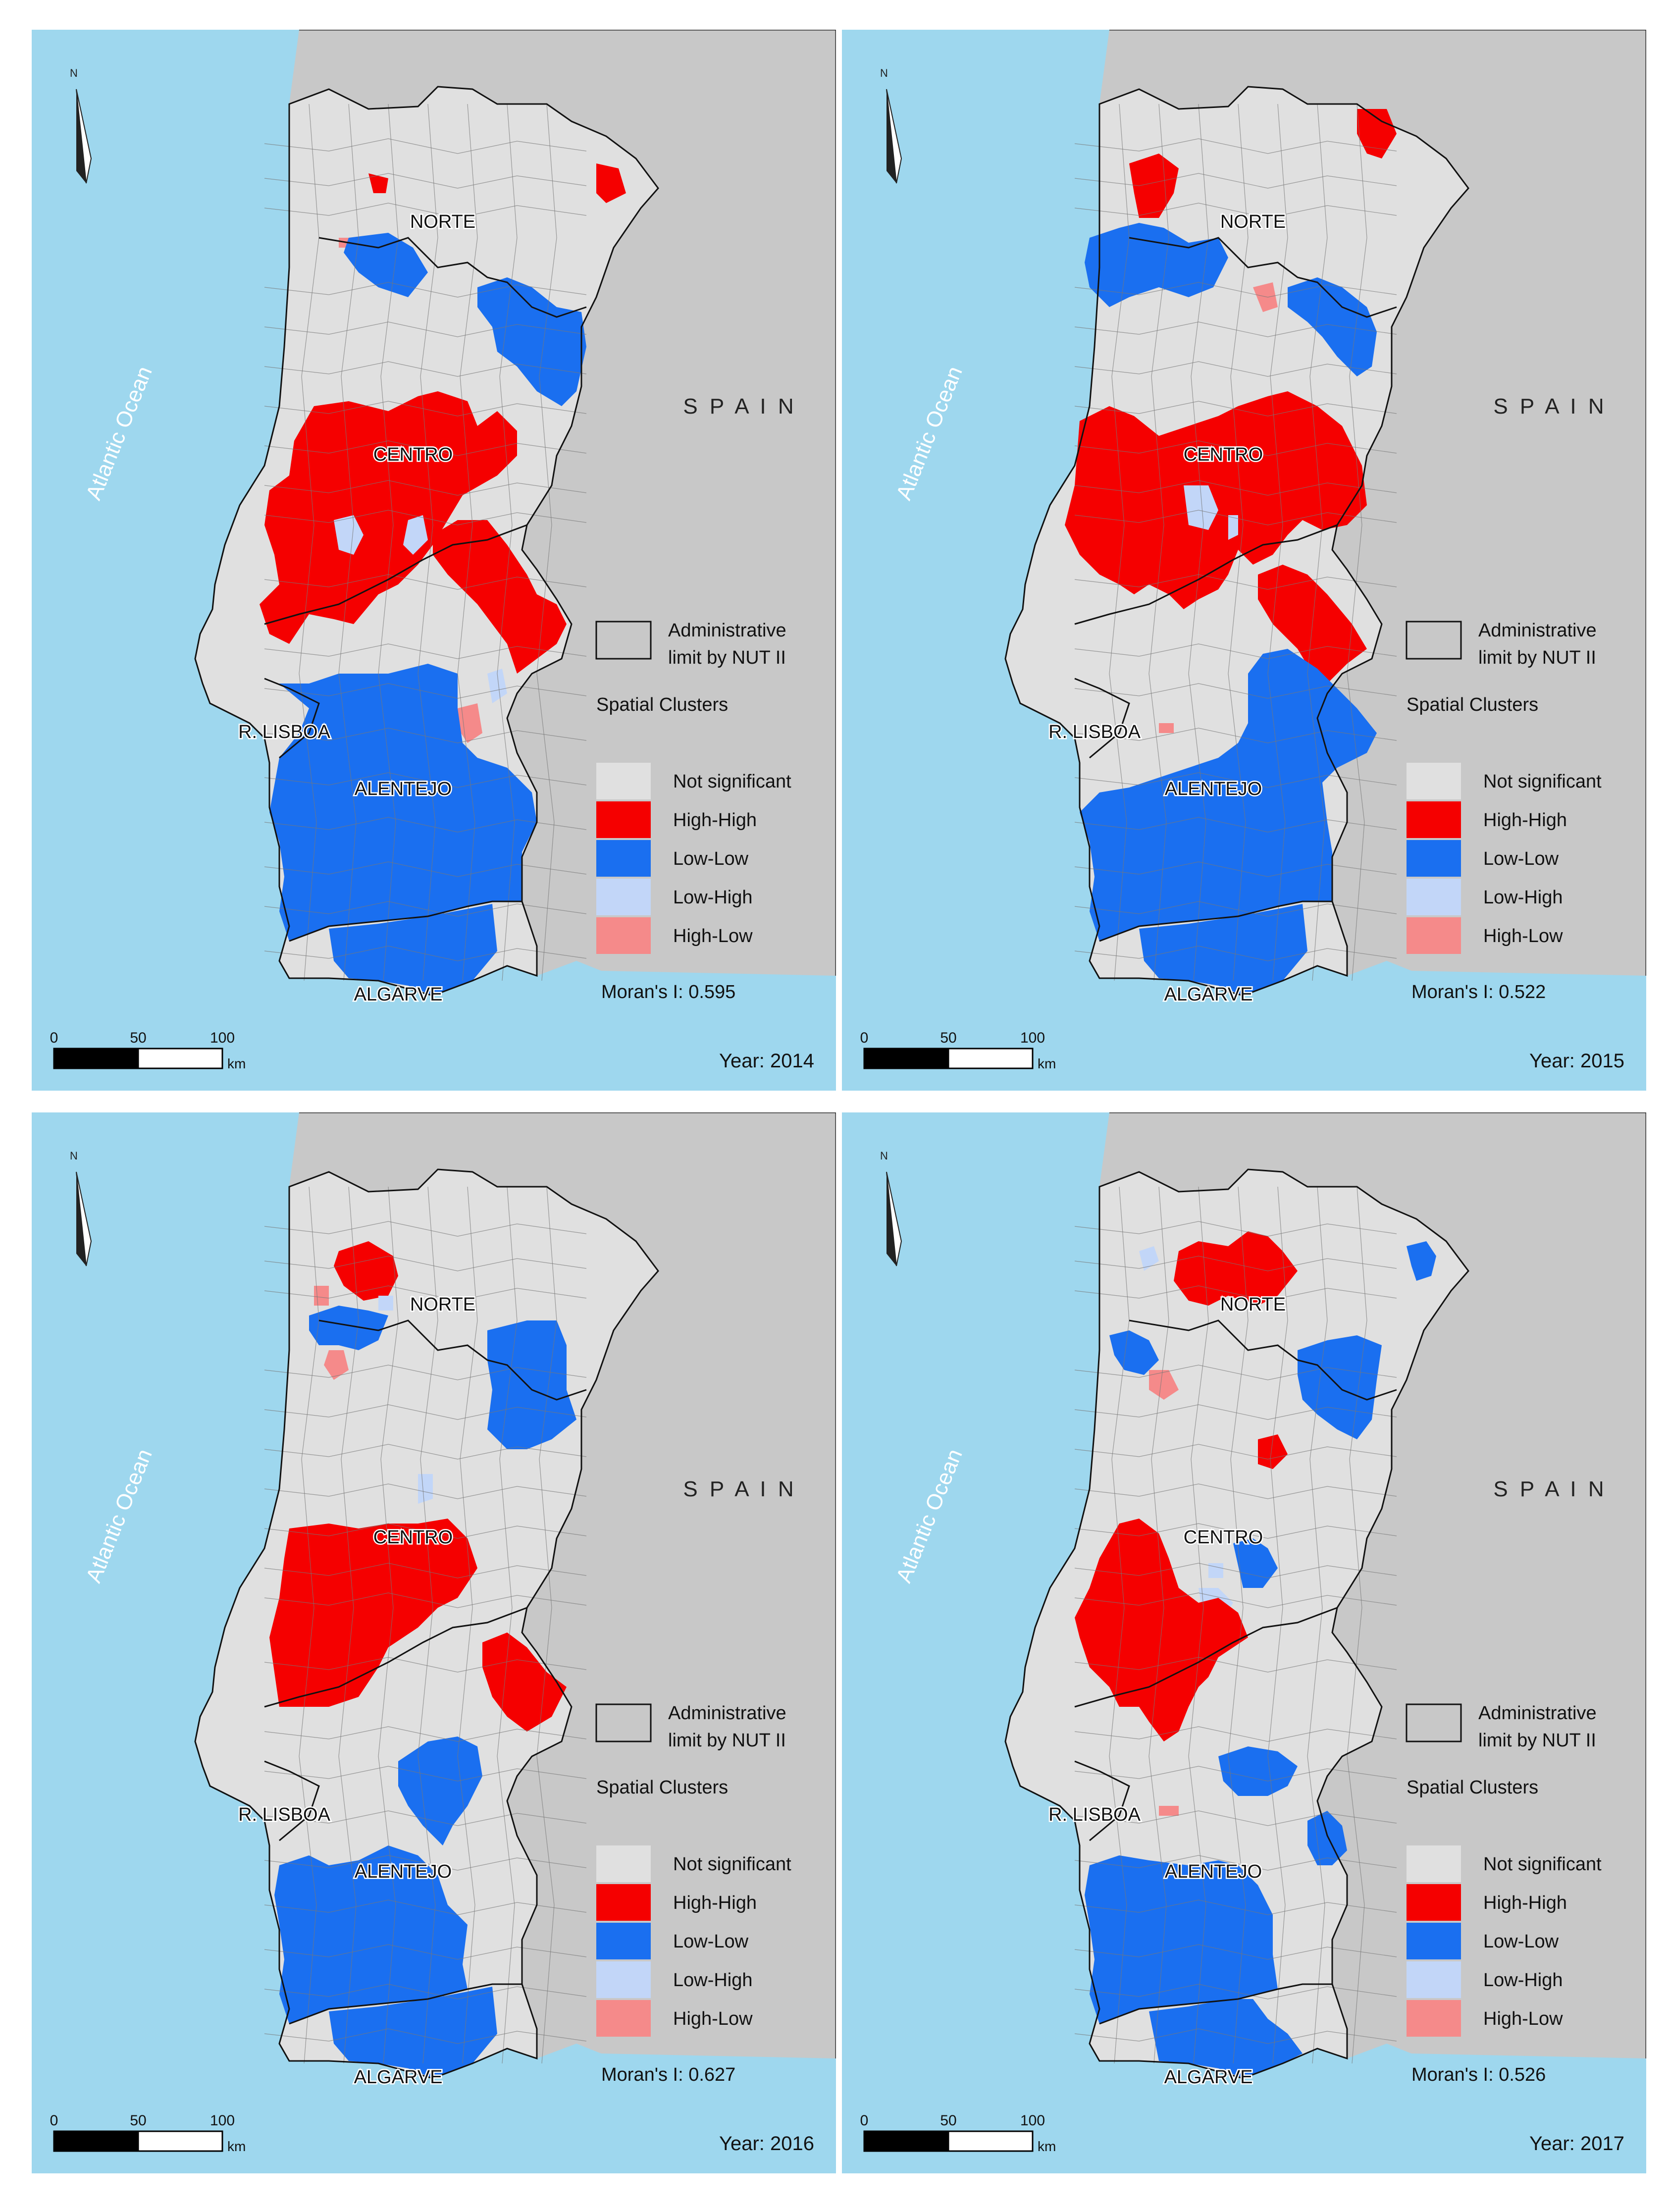  I want to click on north-arrow-icon, so click(894, 136).